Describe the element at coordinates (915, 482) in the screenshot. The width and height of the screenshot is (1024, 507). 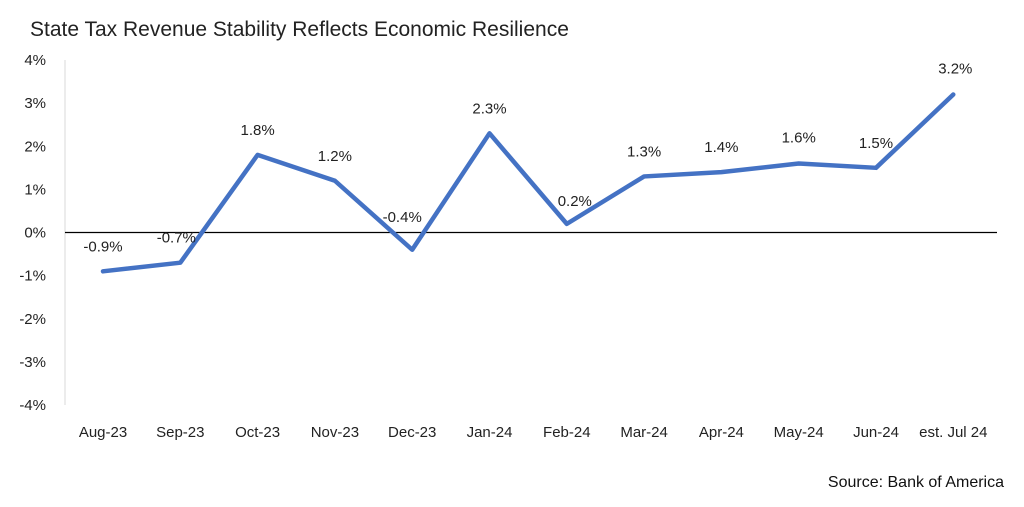
I see `source-note: Source: Bank of America` at that location.